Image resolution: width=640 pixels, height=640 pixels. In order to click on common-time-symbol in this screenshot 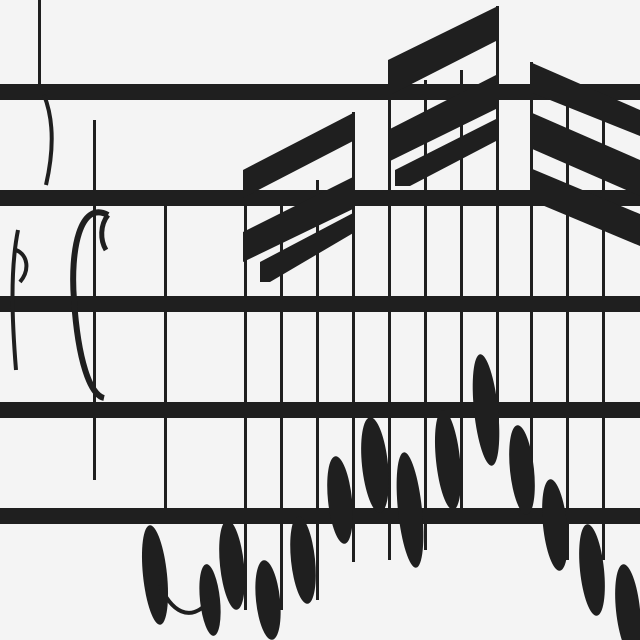, I will do `click(90, 300)`.